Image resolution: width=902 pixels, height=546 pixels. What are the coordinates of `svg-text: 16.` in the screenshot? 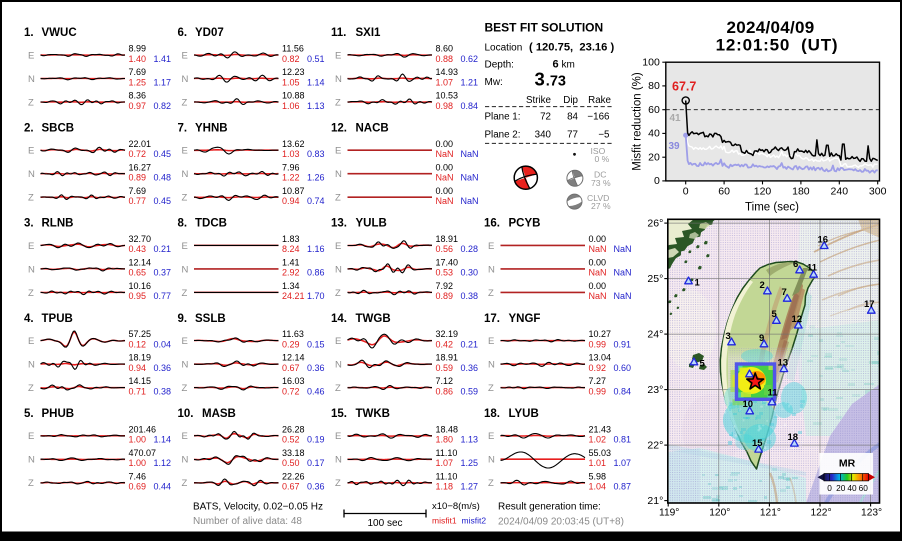 It's located at (492, 224).